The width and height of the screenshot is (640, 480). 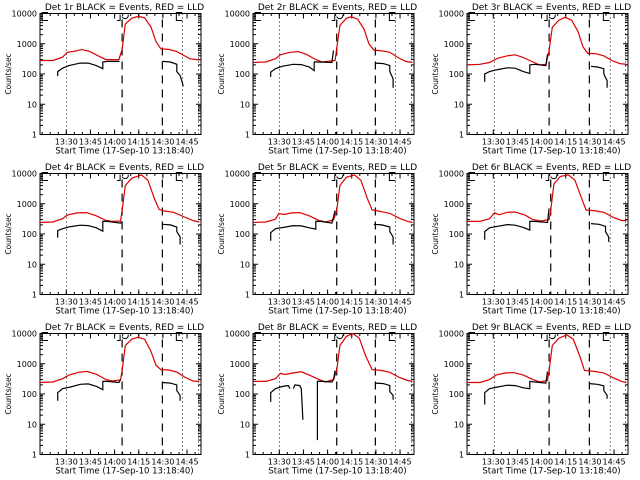 What do you see at coordinates (551, 8) in the screenshot?
I see `chart-title: Det 3r BLACK = Events, RED = LLD` at bounding box center [551, 8].